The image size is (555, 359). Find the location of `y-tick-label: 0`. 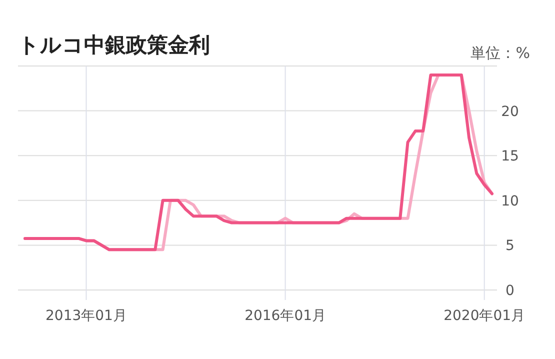

y-tick-label: 0 is located at coordinates (510, 291).